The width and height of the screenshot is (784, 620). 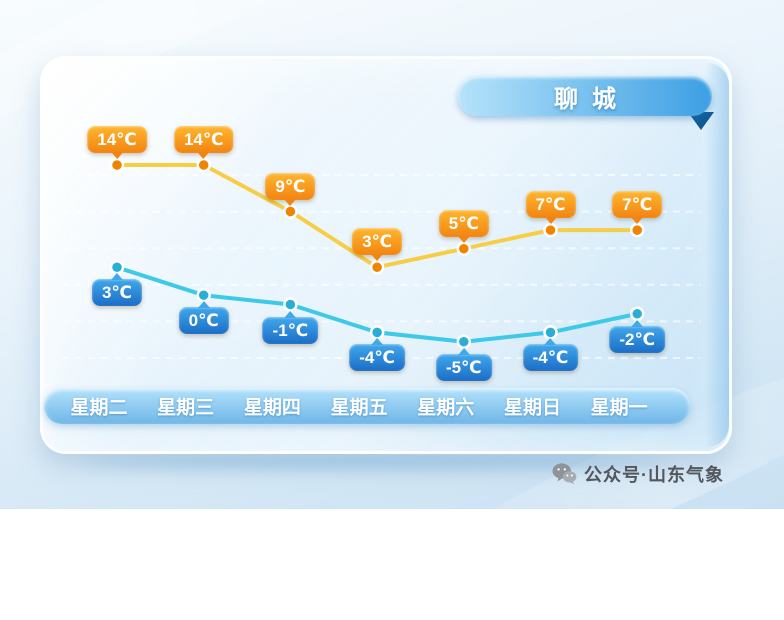 What do you see at coordinates (654, 475) in the screenshot?
I see `watermark-text: 公众号·山东气象` at bounding box center [654, 475].